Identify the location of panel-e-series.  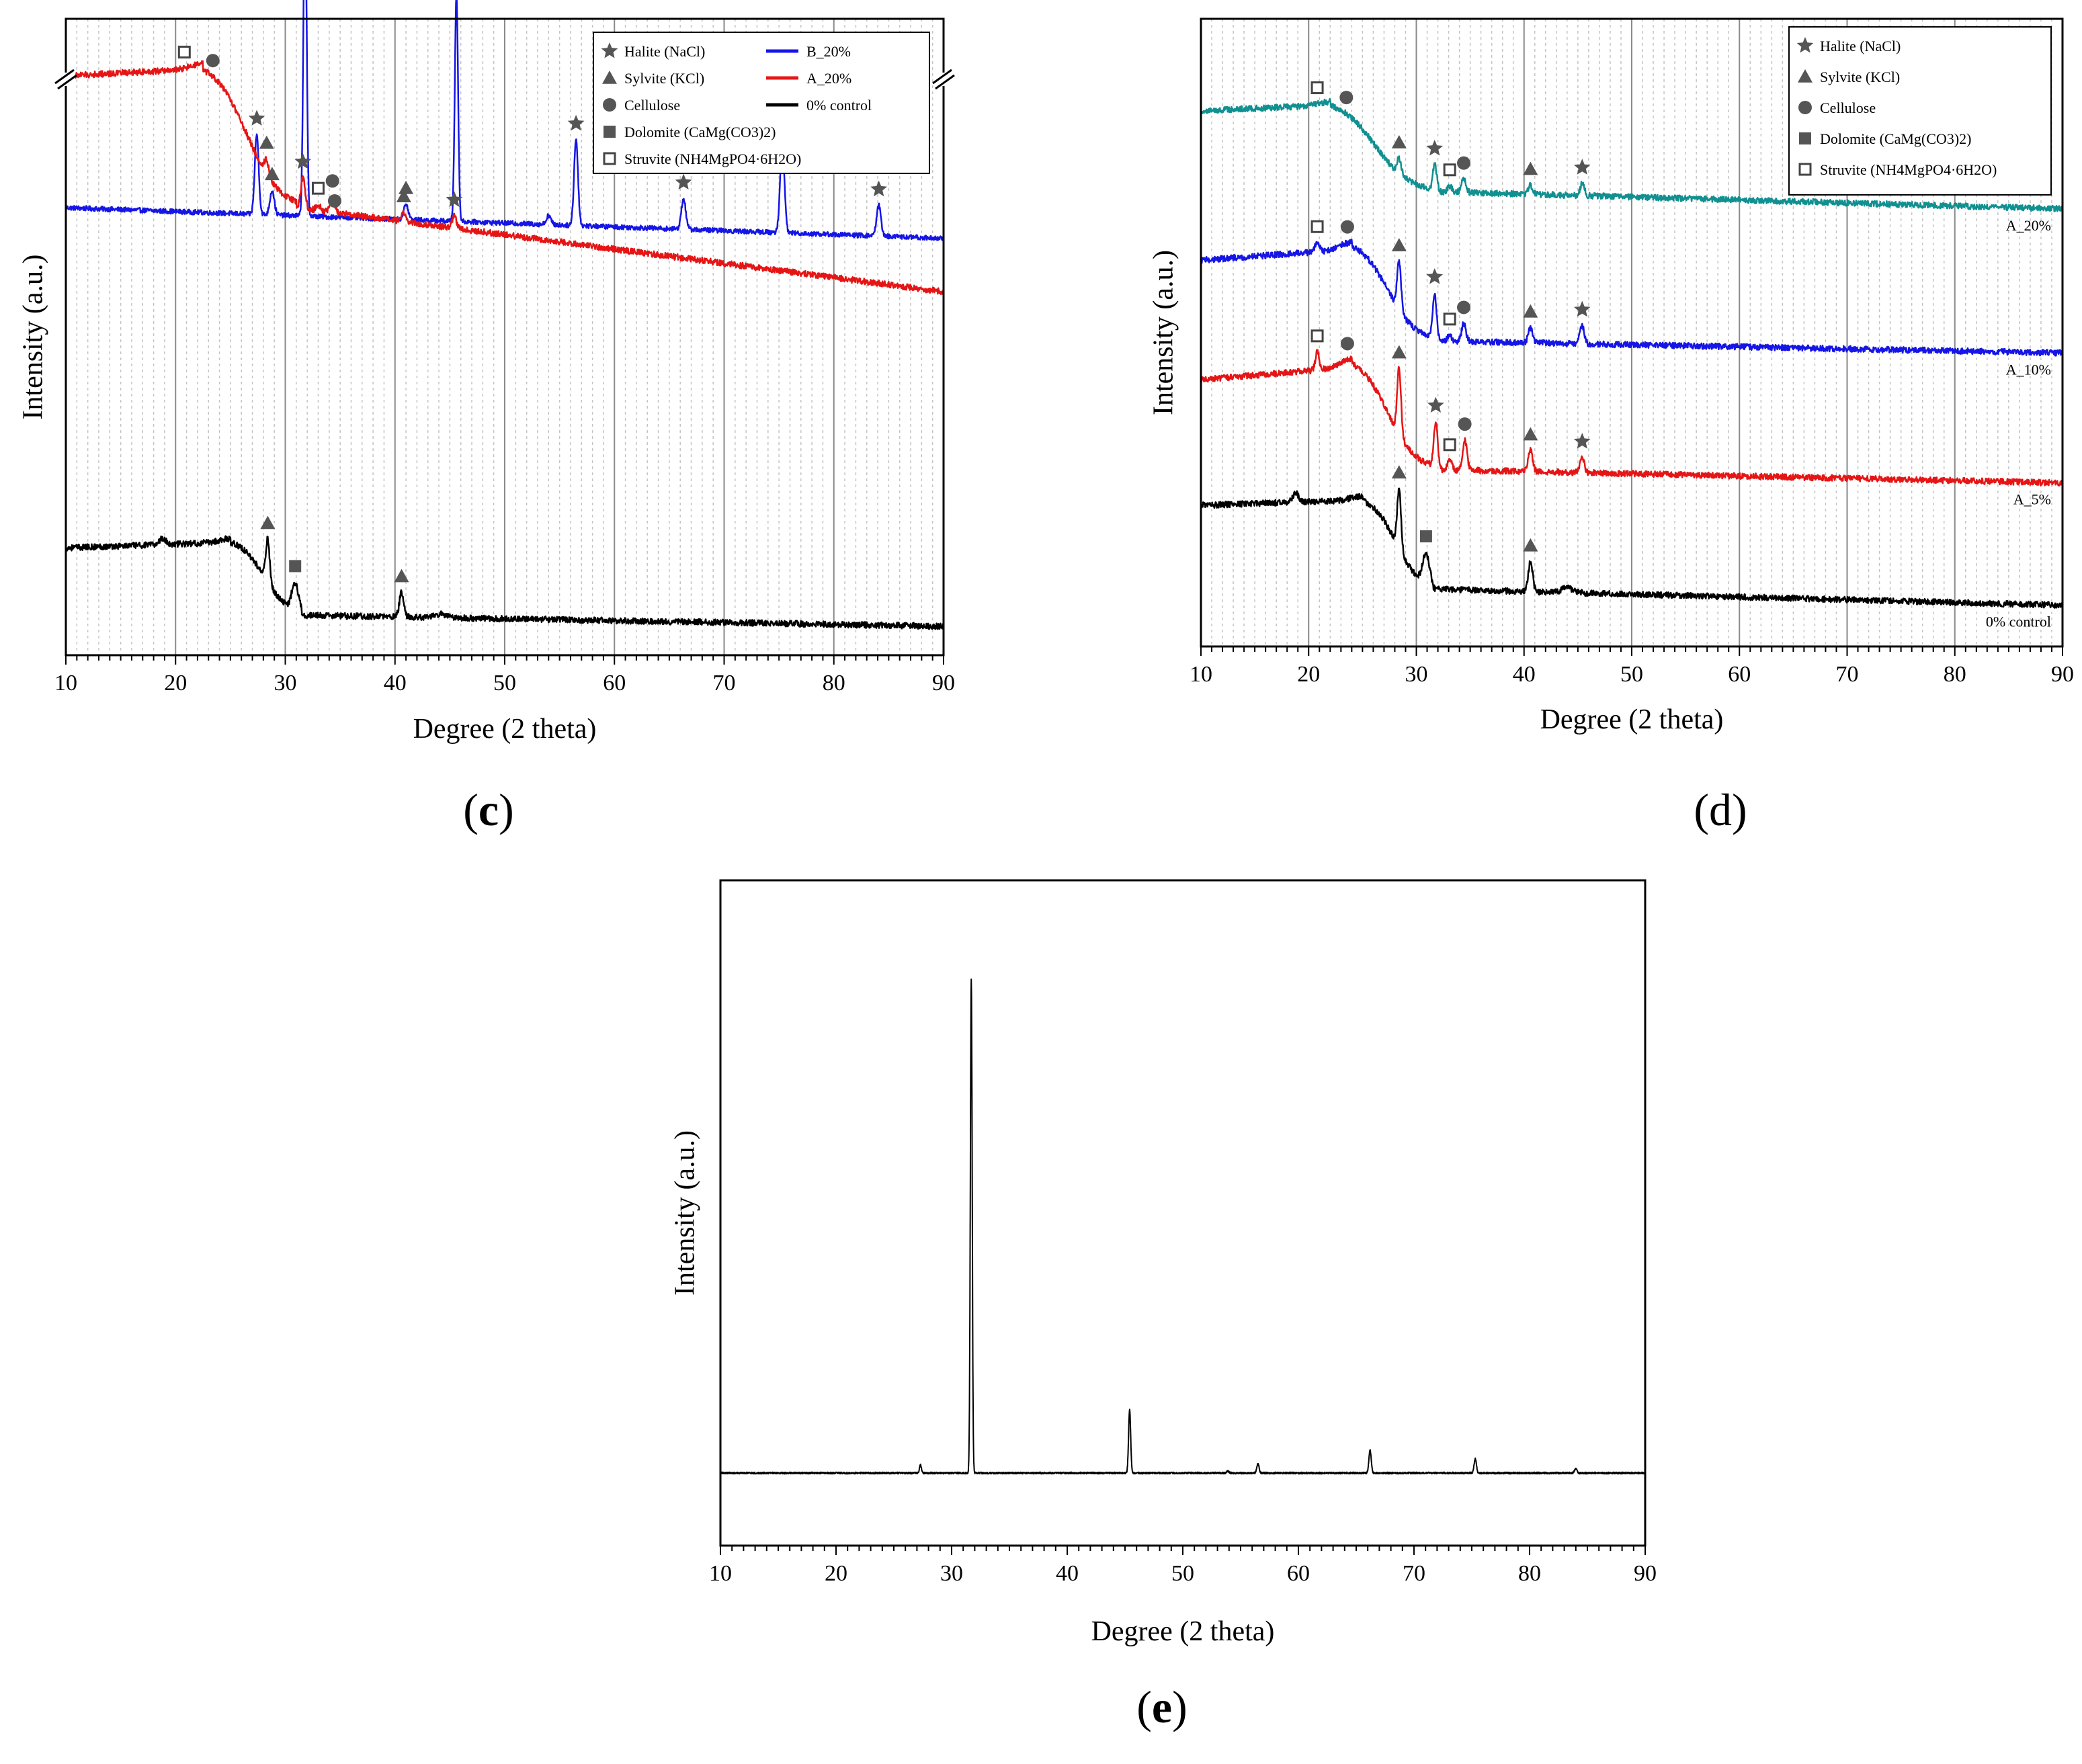
(1183, 1227).